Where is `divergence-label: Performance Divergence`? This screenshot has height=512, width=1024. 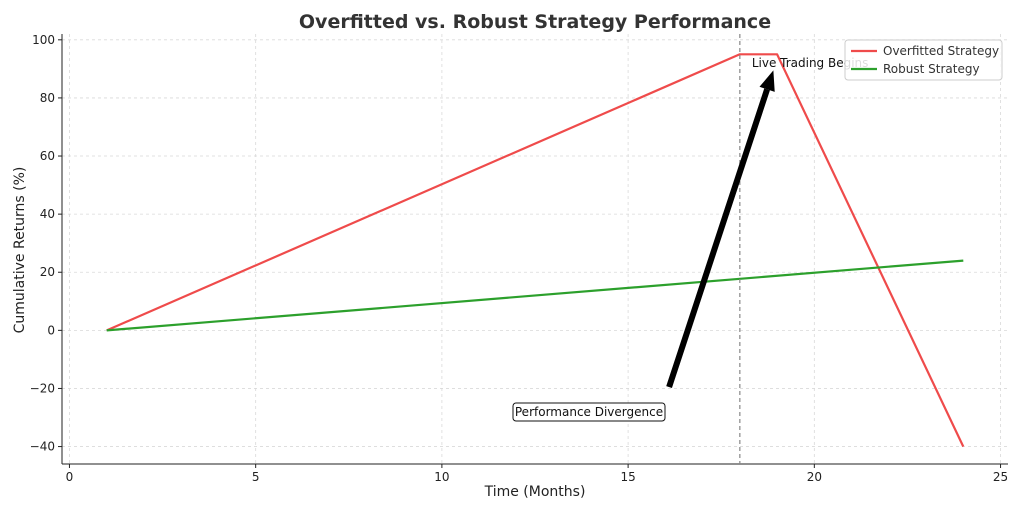
divergence-label: Performance Divergence is located at coordinates (589, 412).